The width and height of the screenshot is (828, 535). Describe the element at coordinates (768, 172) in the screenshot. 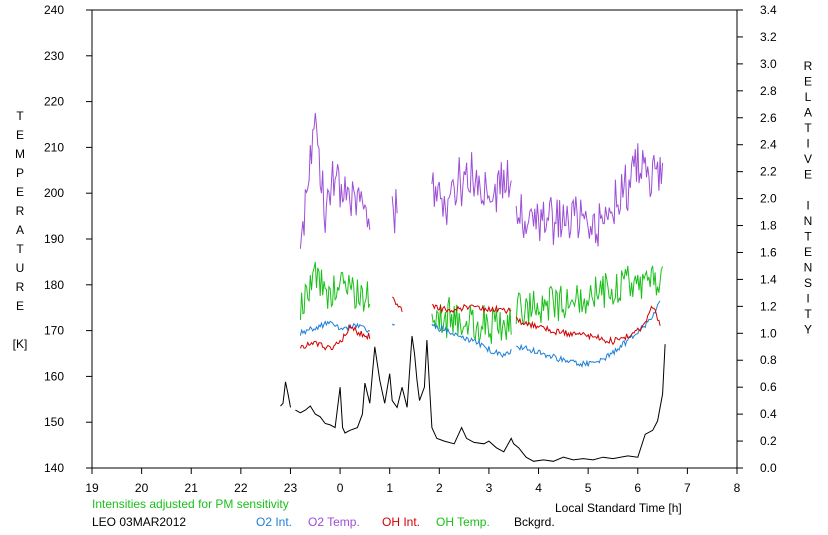

I see `right-tick-label: 2.2` at that location.